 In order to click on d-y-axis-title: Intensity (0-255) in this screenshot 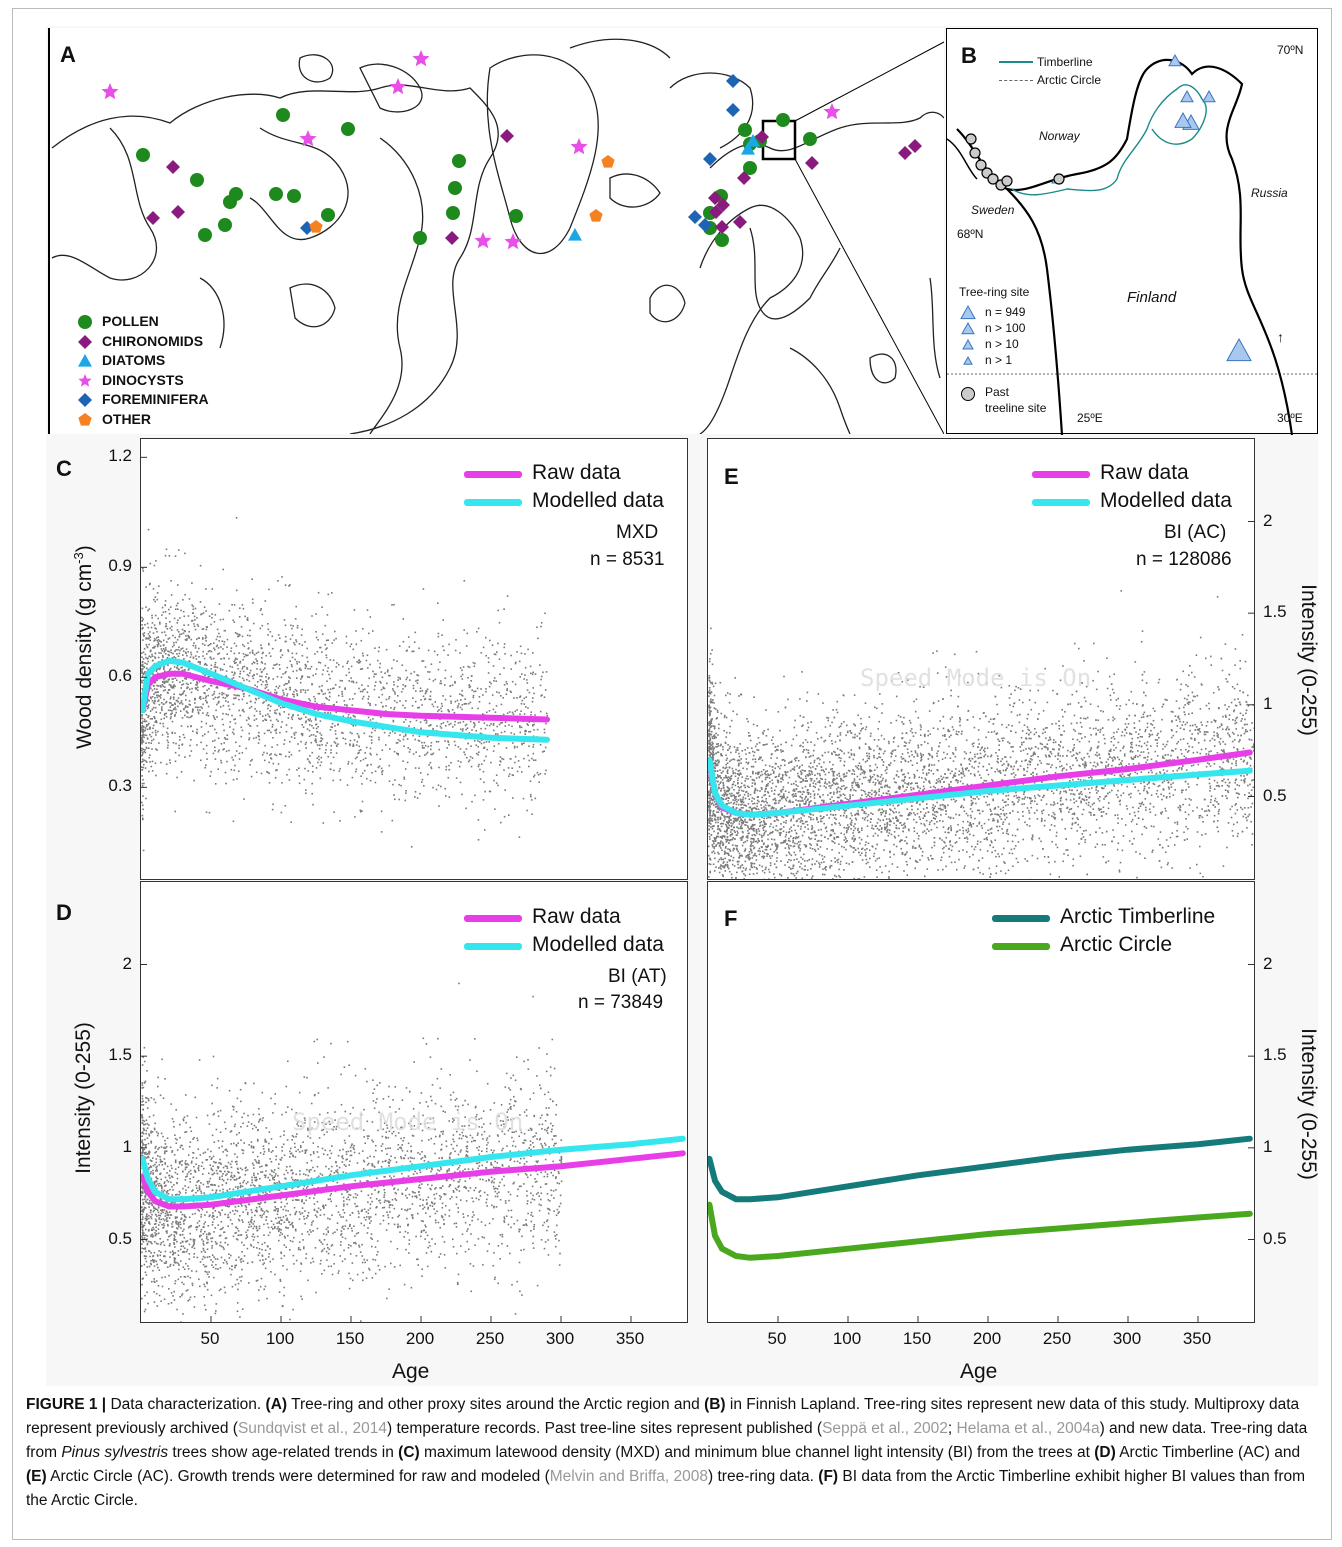, I will do `click(83, 1098)`.